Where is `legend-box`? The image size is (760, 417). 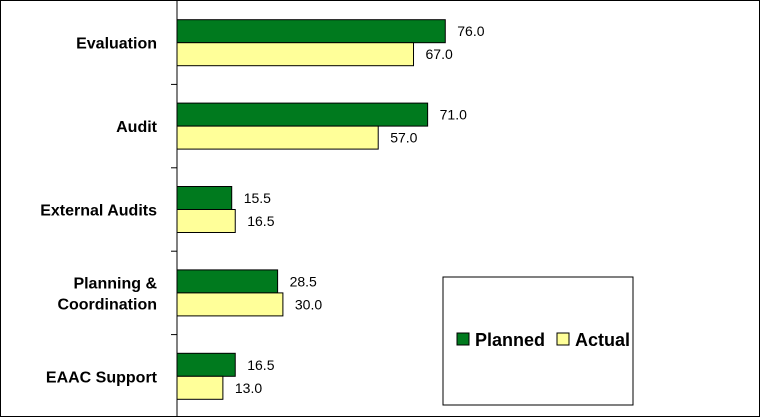 legend-box is located at coordinates (538, 341).